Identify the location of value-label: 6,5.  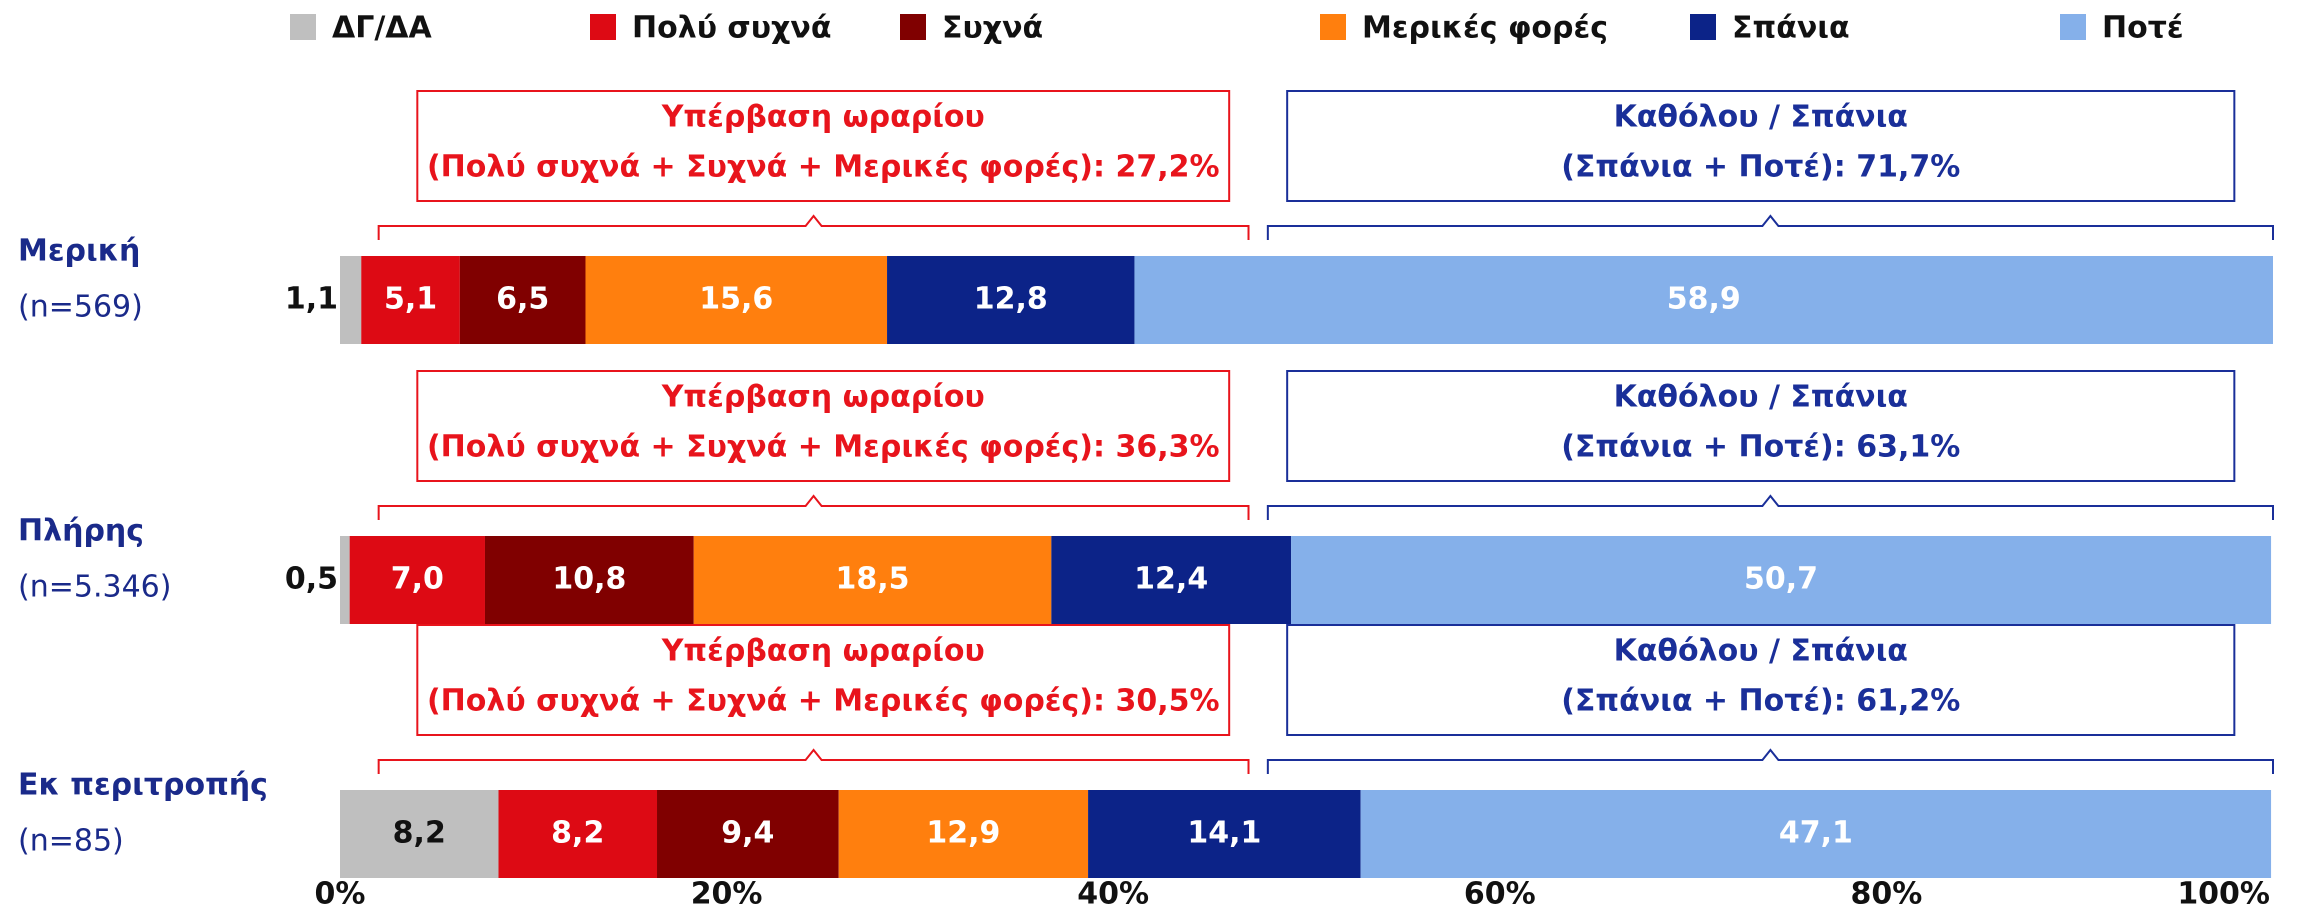
(522, 299).